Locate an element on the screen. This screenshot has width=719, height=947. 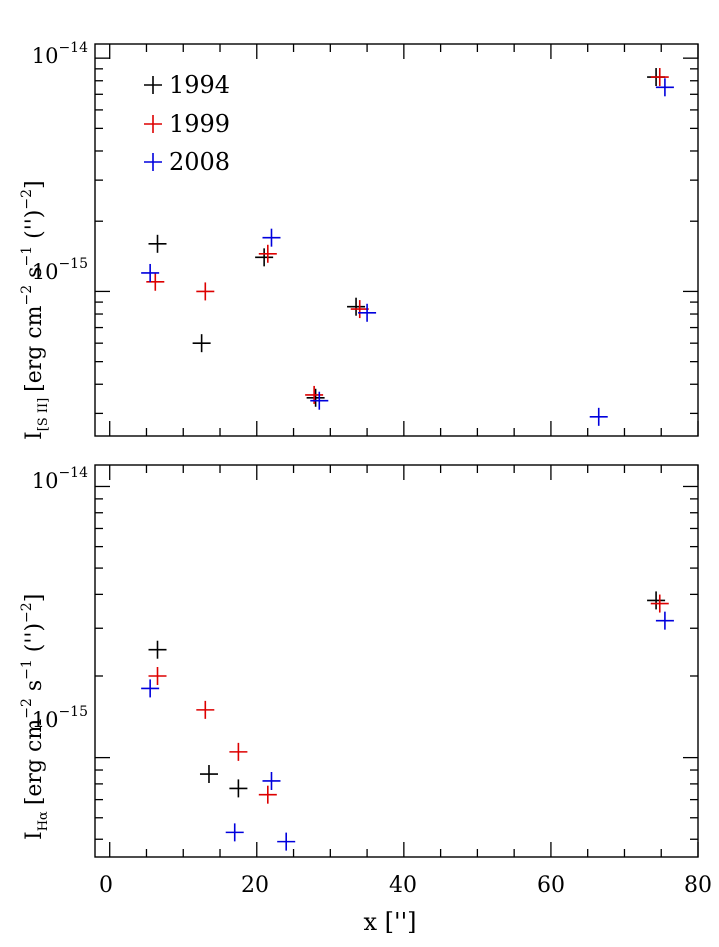
bottom-y-tick-label-1e-15: 10−15 is located at coordinates (60, 718).